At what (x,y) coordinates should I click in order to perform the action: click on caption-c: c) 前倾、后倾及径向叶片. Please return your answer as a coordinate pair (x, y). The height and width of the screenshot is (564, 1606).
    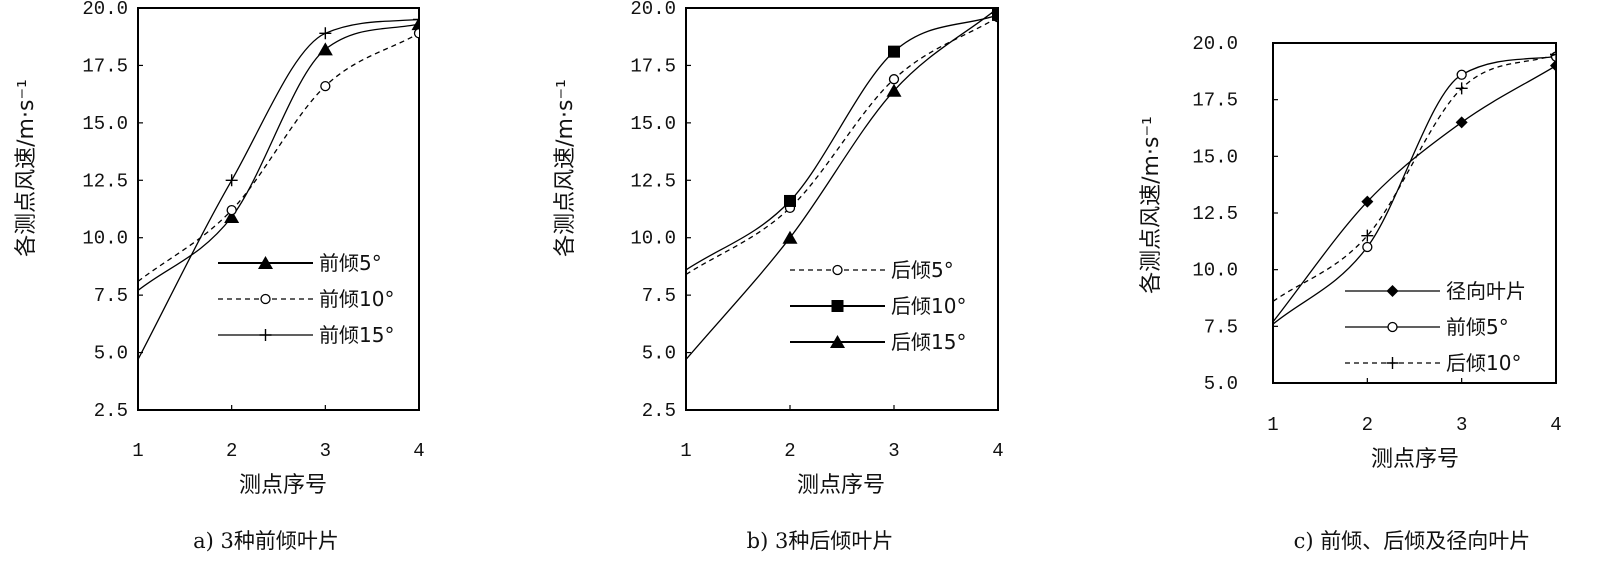
    Looking at the image, I should click on (1412, 541).